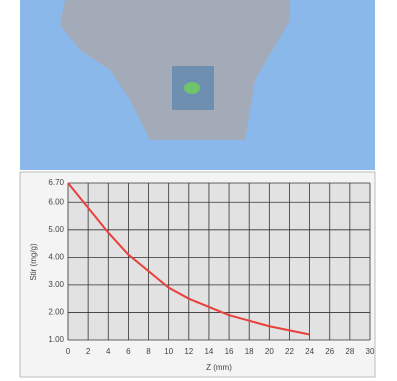 The image size is (397, 381). What do you see at coordinates (249, 351) in the screenshot?
I see `x-tick-label: 18` at bounding box center [249, 351].